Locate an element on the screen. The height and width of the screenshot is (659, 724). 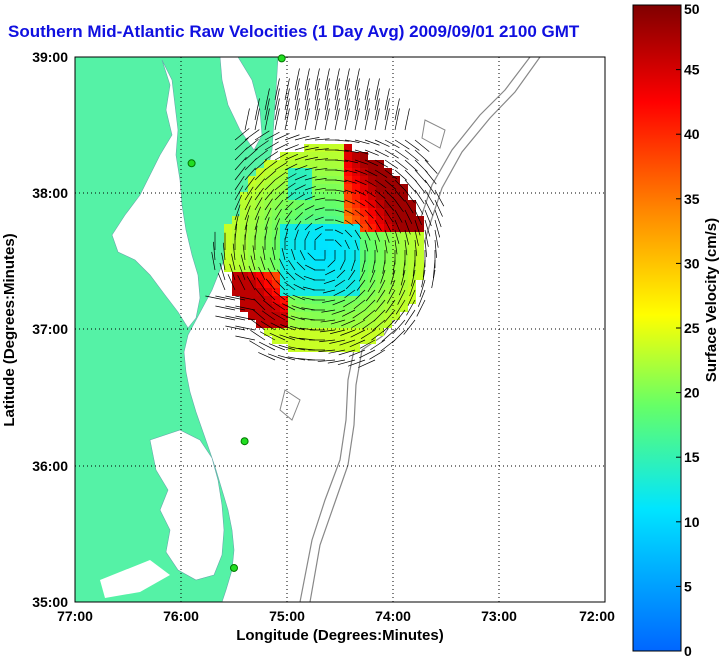
colorbar-tick-label: 50 is located at coordinates (692, 9).